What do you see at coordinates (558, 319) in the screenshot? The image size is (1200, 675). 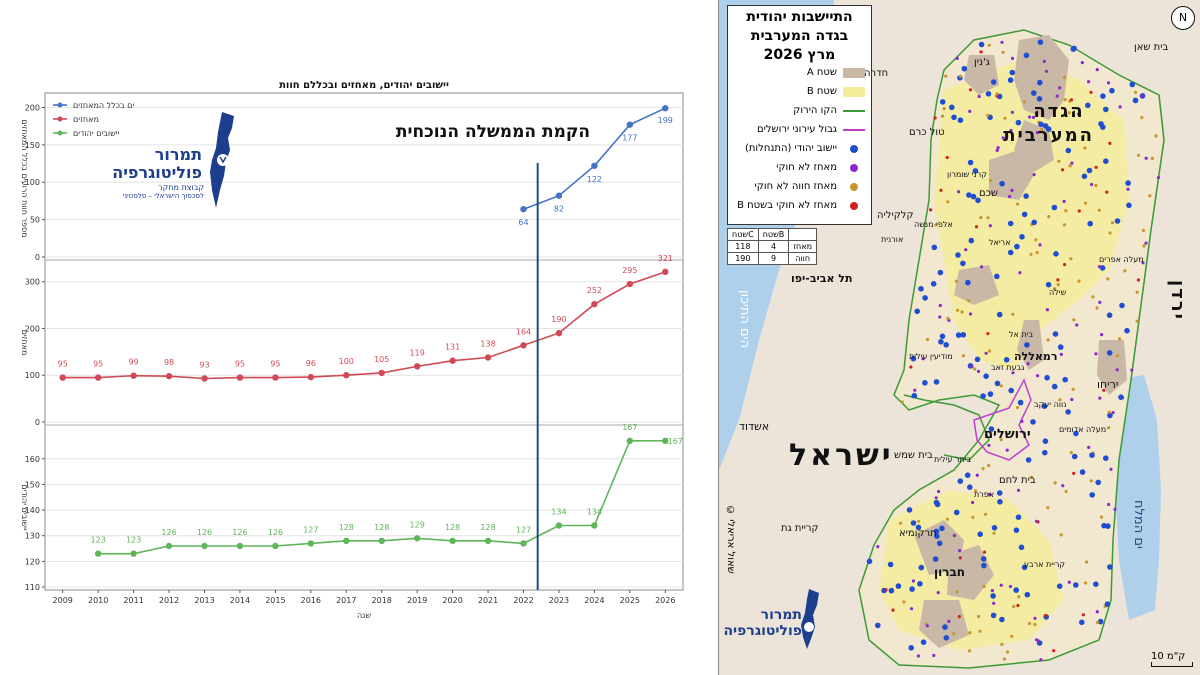 I see `data-label: 190` at bounding box center [558, 319].